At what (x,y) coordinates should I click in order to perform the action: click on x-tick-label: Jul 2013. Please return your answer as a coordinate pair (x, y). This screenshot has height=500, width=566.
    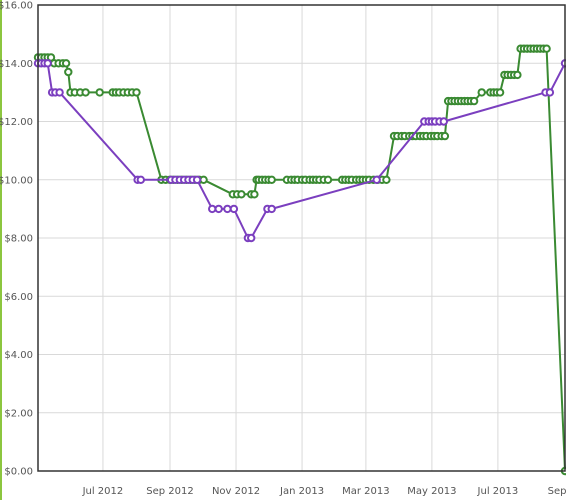
    Looking at the image, I should click on (498, 491).